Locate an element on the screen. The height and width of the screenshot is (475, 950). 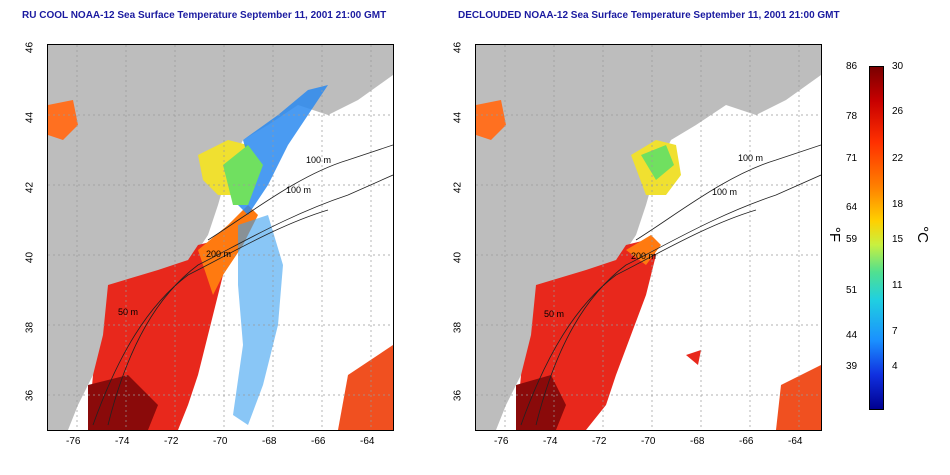
fahrenheit-label: 71 is located at coordinates (852, 158).